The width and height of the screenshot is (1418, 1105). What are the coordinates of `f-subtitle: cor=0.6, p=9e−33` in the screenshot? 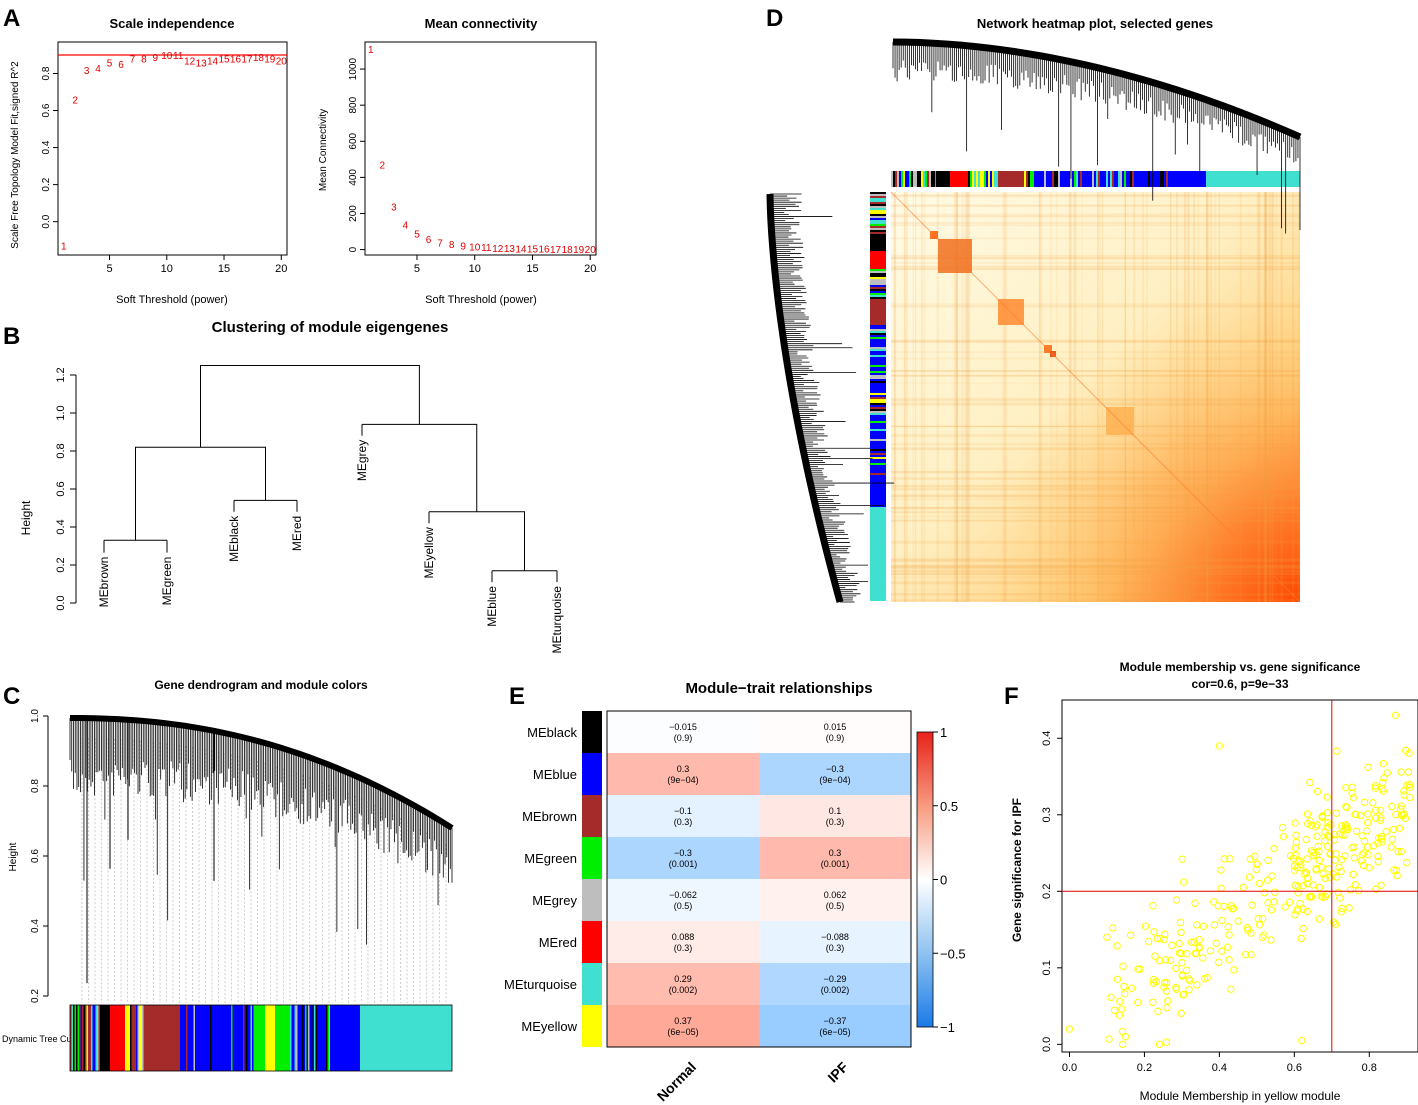 It's located at (1239, 684).